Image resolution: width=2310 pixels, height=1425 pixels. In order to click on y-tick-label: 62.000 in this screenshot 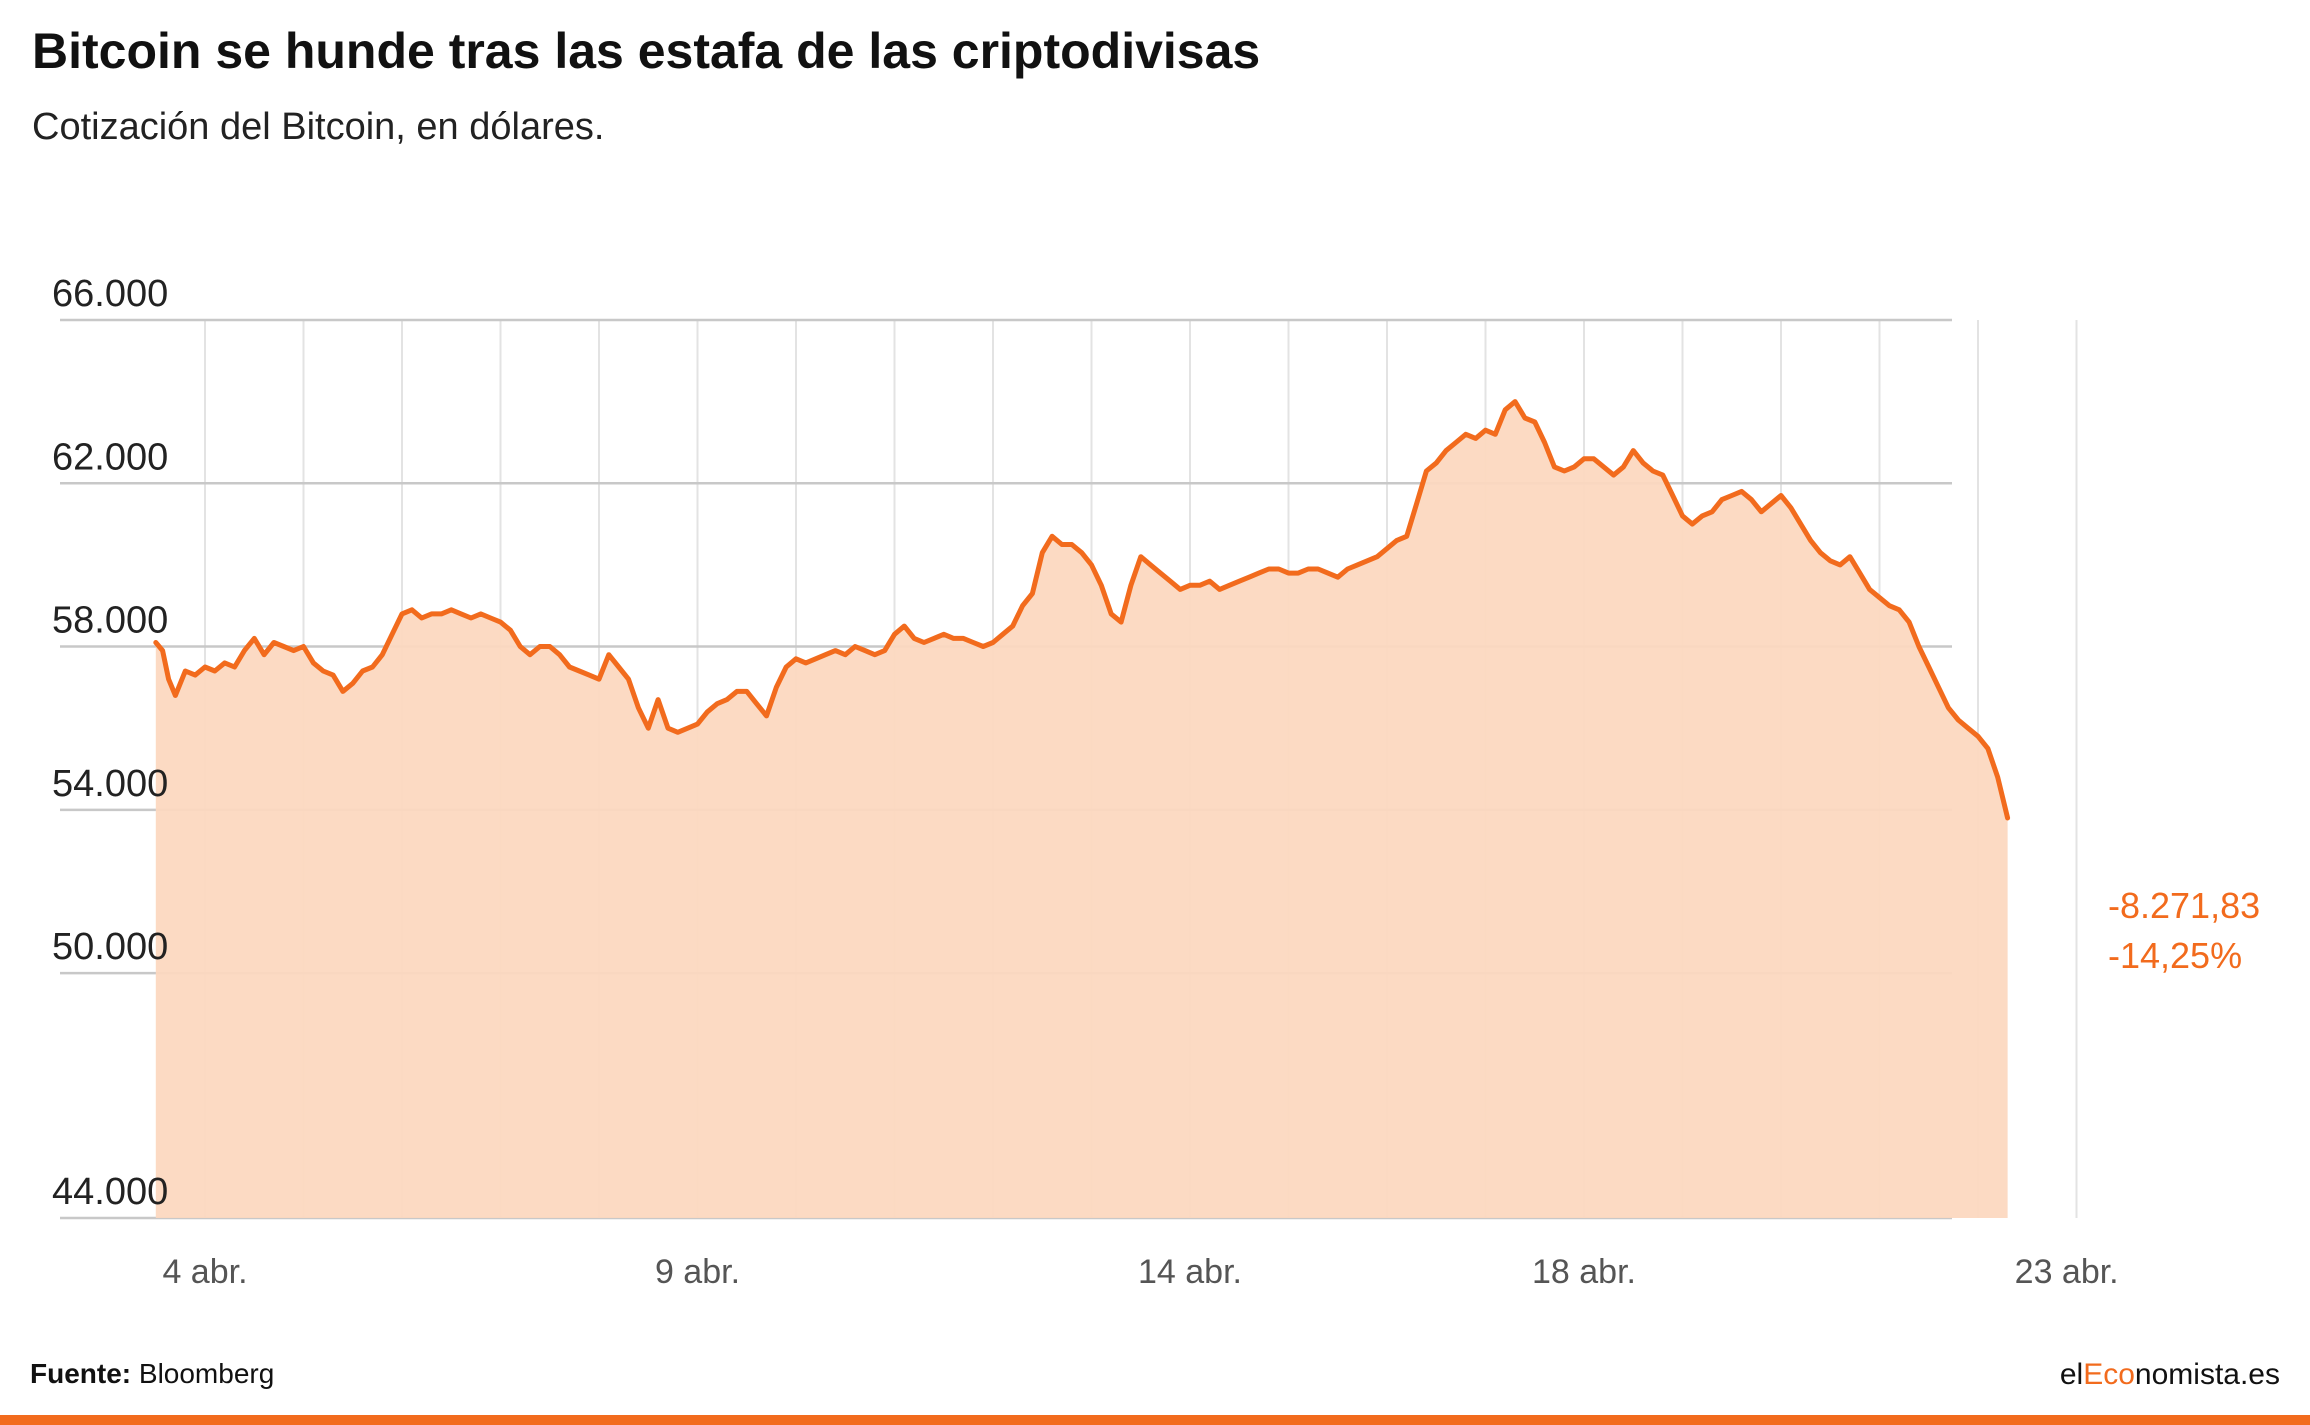, I will do `click(110, 457)`.